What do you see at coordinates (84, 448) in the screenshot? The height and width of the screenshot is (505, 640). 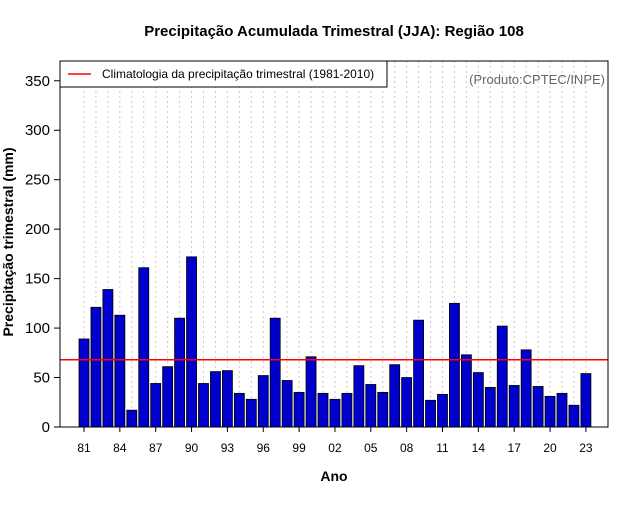 I see `x-tick-label: 81` at bounding box center [84, 448].